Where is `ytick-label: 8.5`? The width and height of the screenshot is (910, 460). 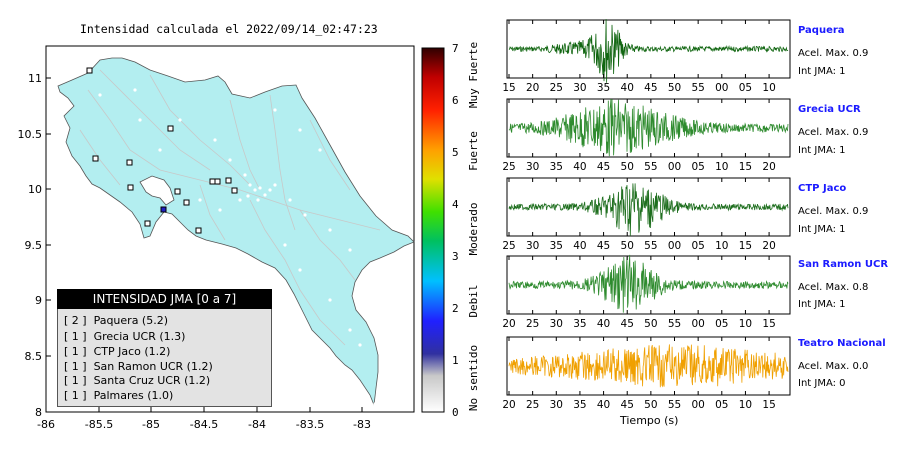 ytick-label: 8.5 is located at coordinates (34, 356).